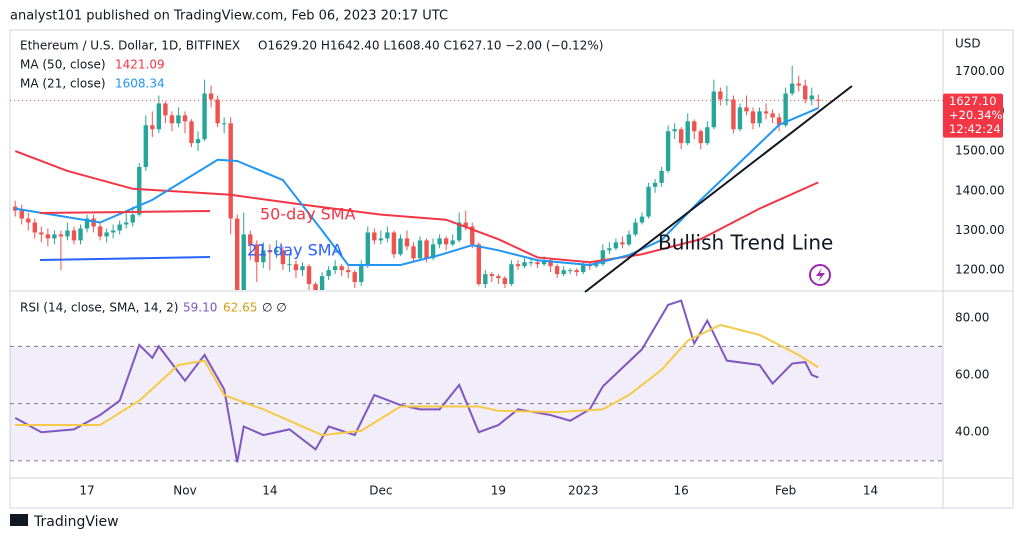 Image resolution: width=1023 pixels, height=546 pixels. Describe the element at coordinates (130, 46) in the screenshot. I see `symbol-title: Ethereum / U.S. Dollar, 1D, BITFINEX` at that location.